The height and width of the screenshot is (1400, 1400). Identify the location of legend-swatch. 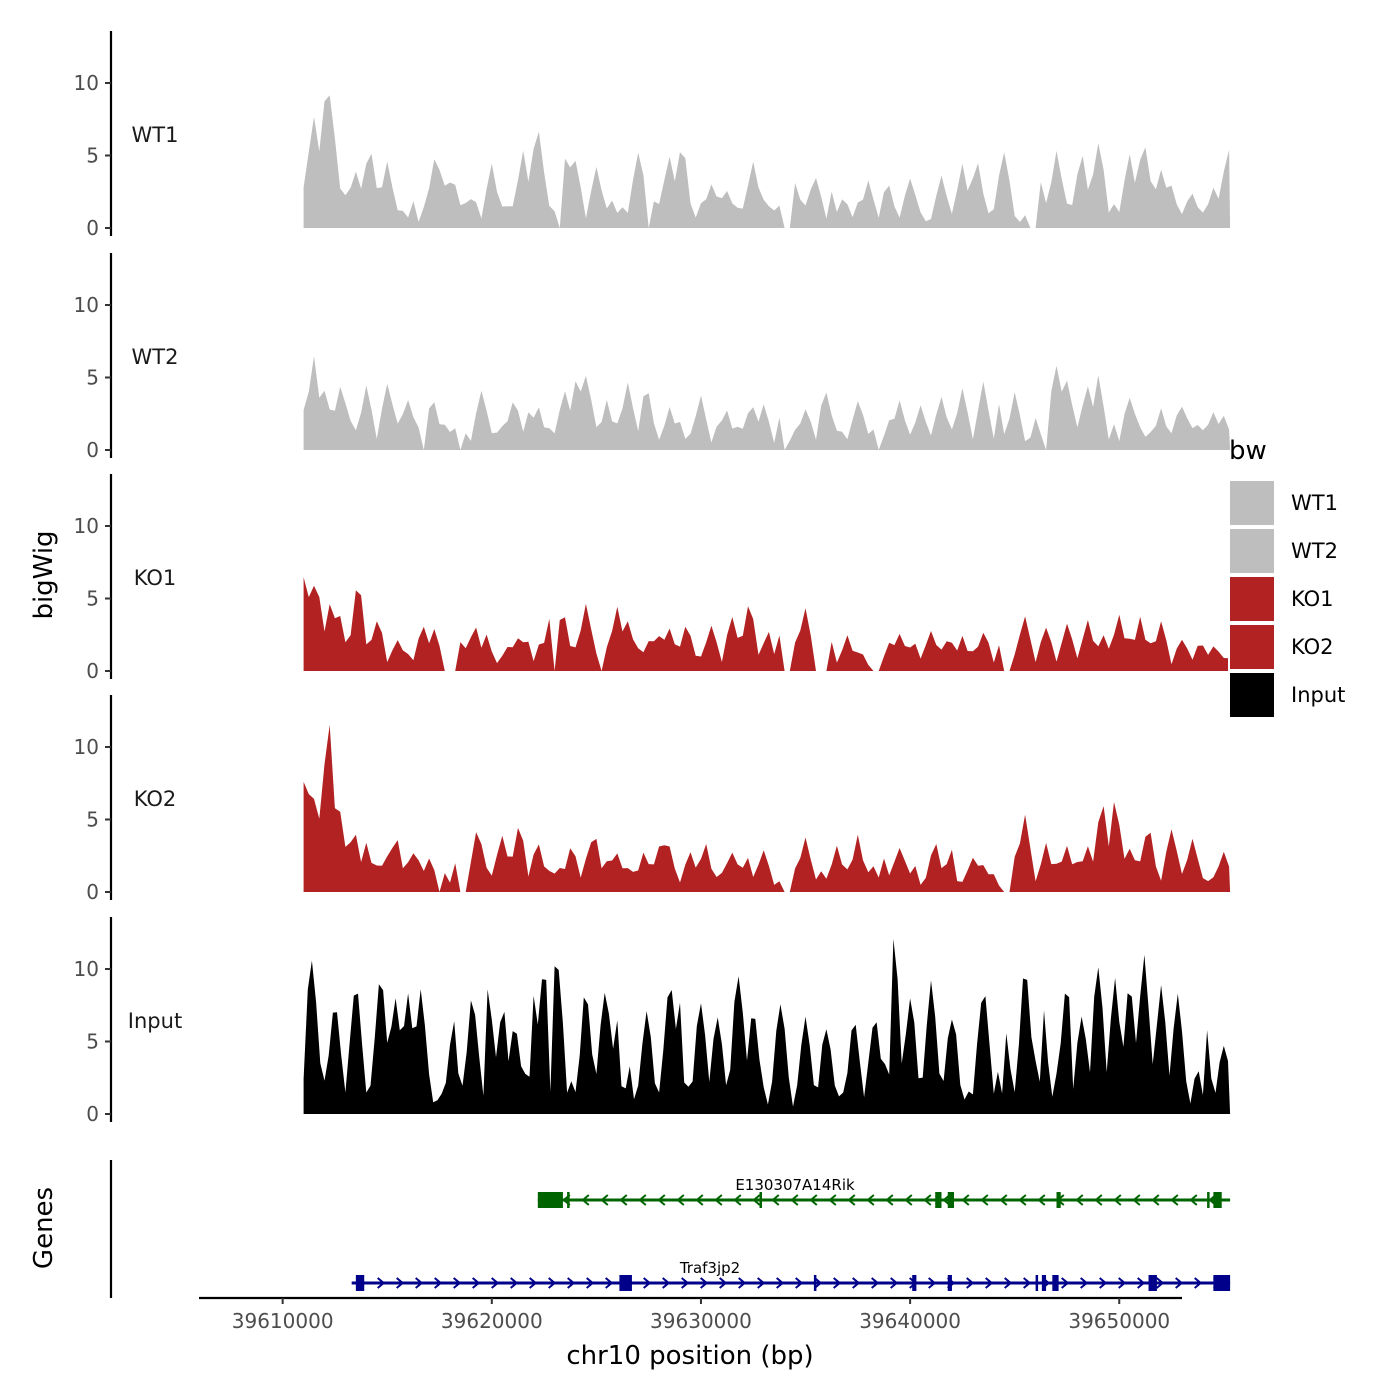
(1252, 503).